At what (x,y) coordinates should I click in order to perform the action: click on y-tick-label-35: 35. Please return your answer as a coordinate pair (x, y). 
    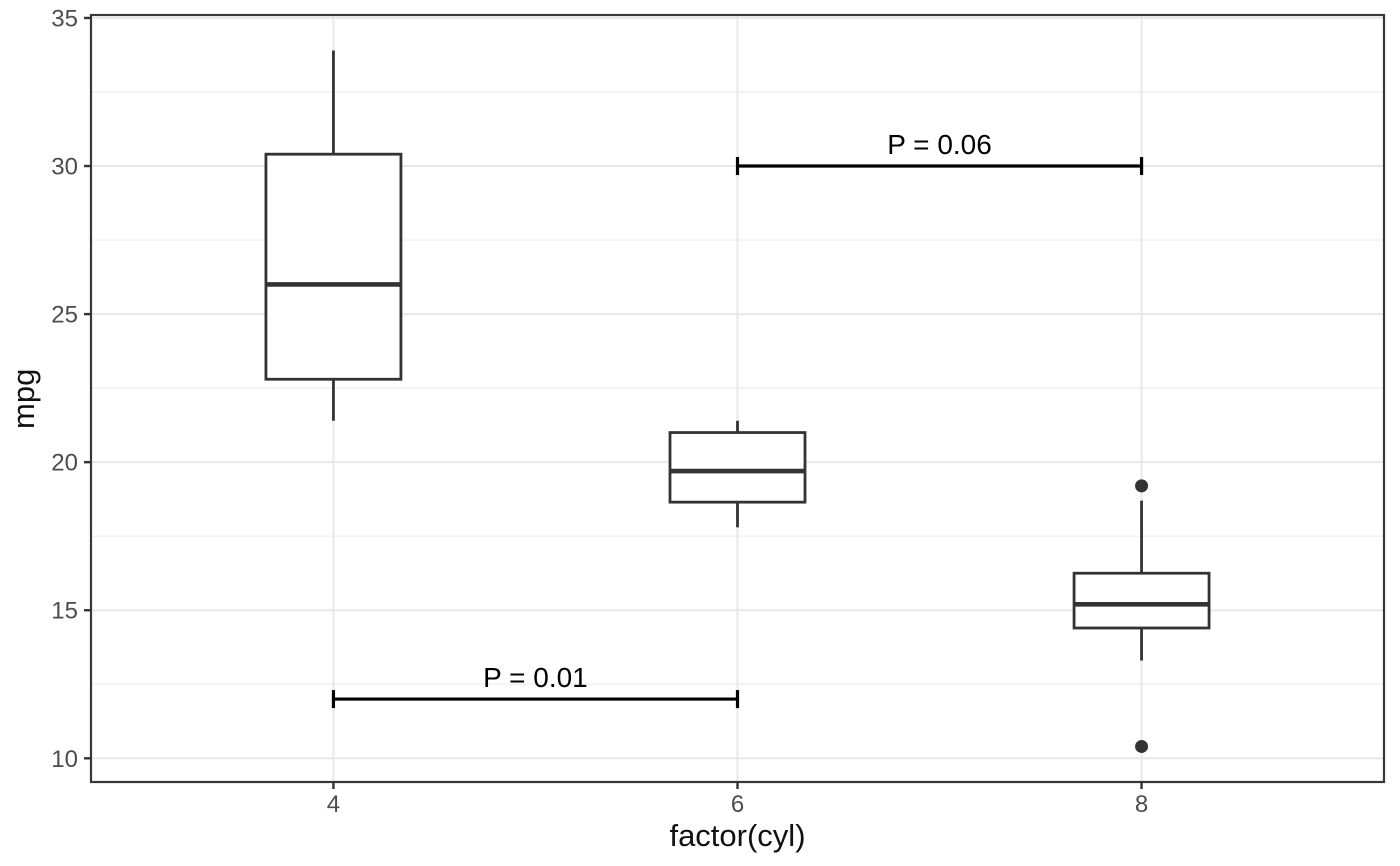
    Looking at the image, I should click on (64, 18).